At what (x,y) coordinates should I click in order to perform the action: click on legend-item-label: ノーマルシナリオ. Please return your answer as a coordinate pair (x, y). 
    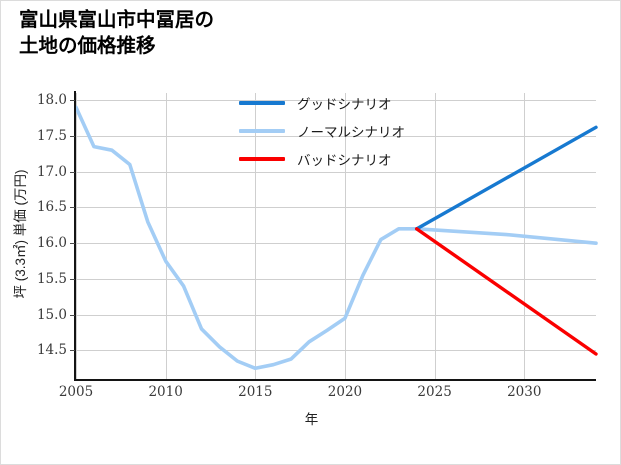
    Looking at the image, I should click on (351, 132).